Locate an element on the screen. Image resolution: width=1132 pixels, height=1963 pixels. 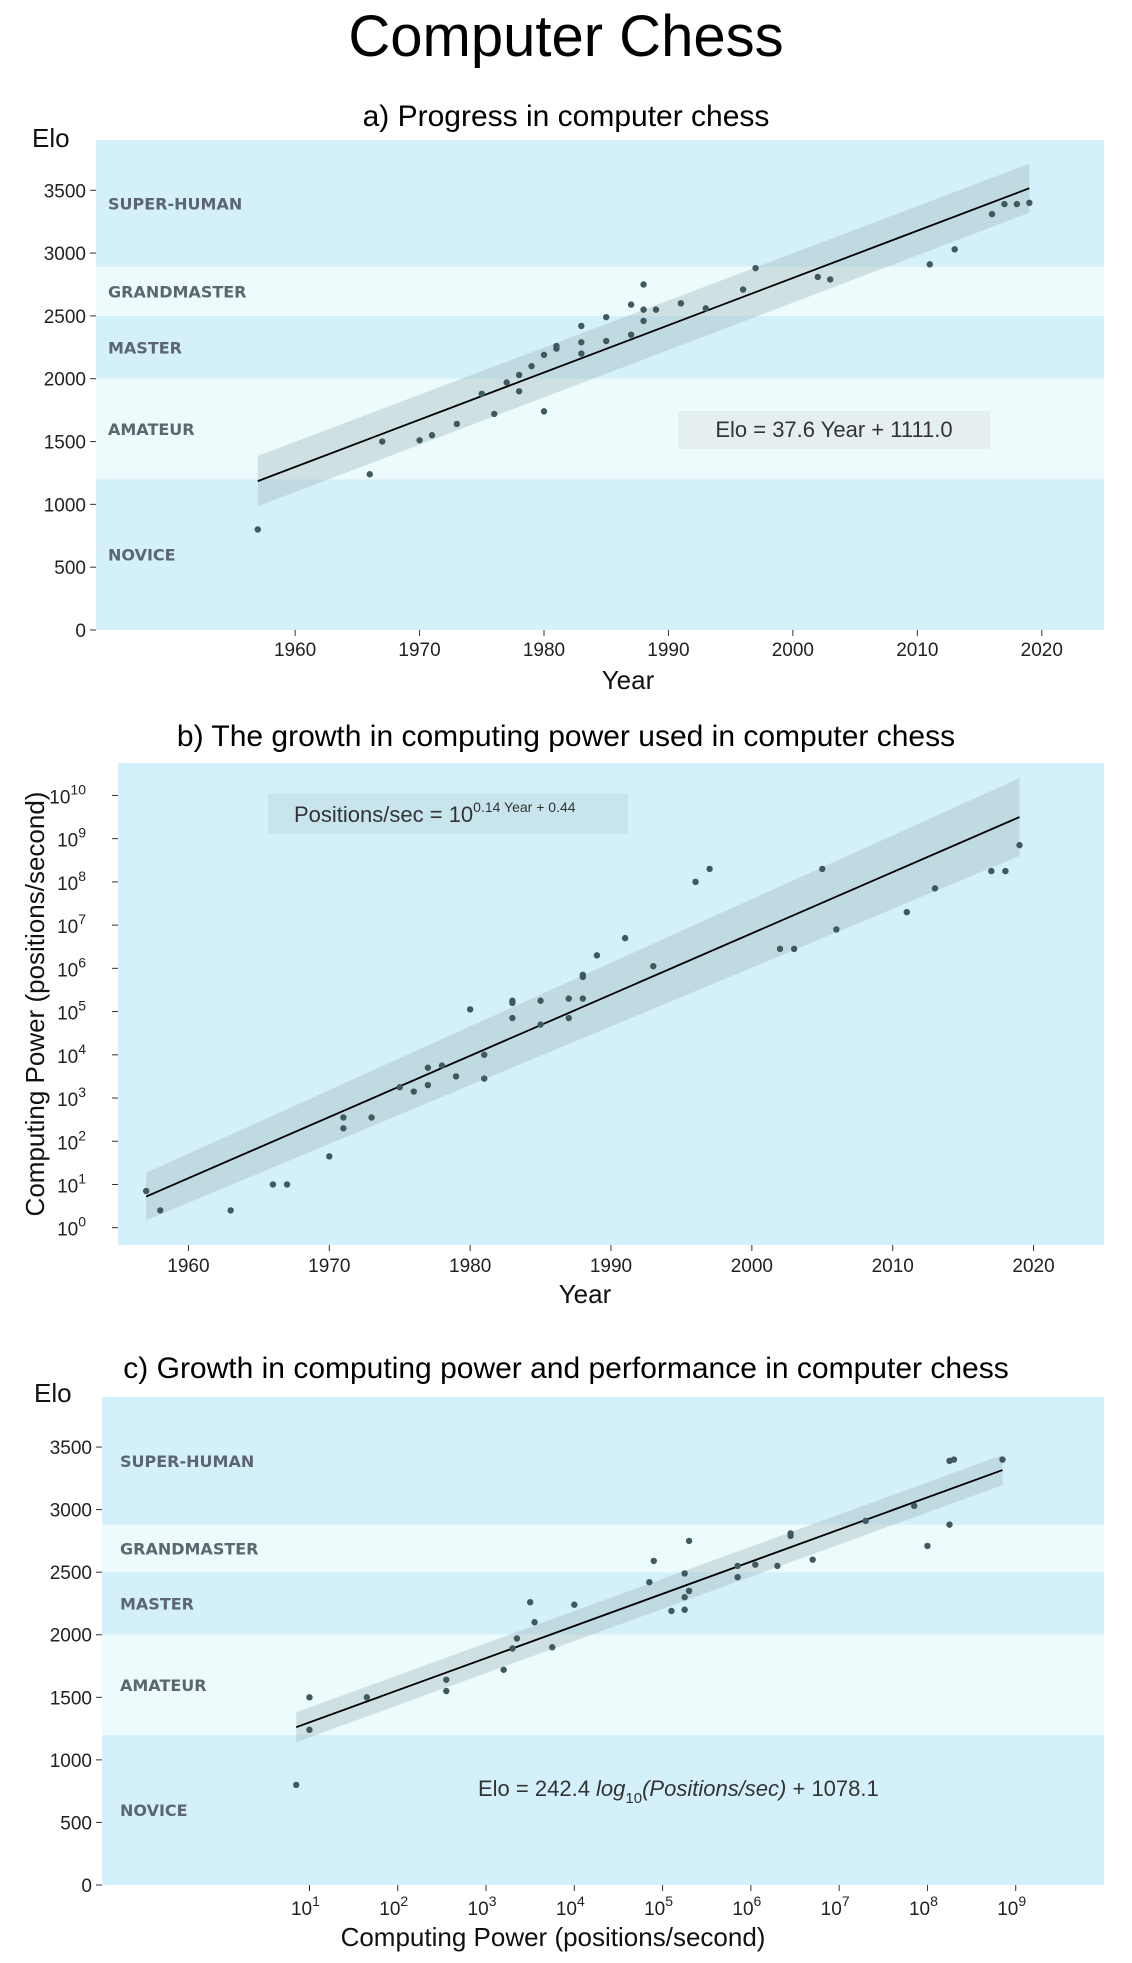
x-tick-label-a-2020: 2020 is located at coordinates (1042, 650).